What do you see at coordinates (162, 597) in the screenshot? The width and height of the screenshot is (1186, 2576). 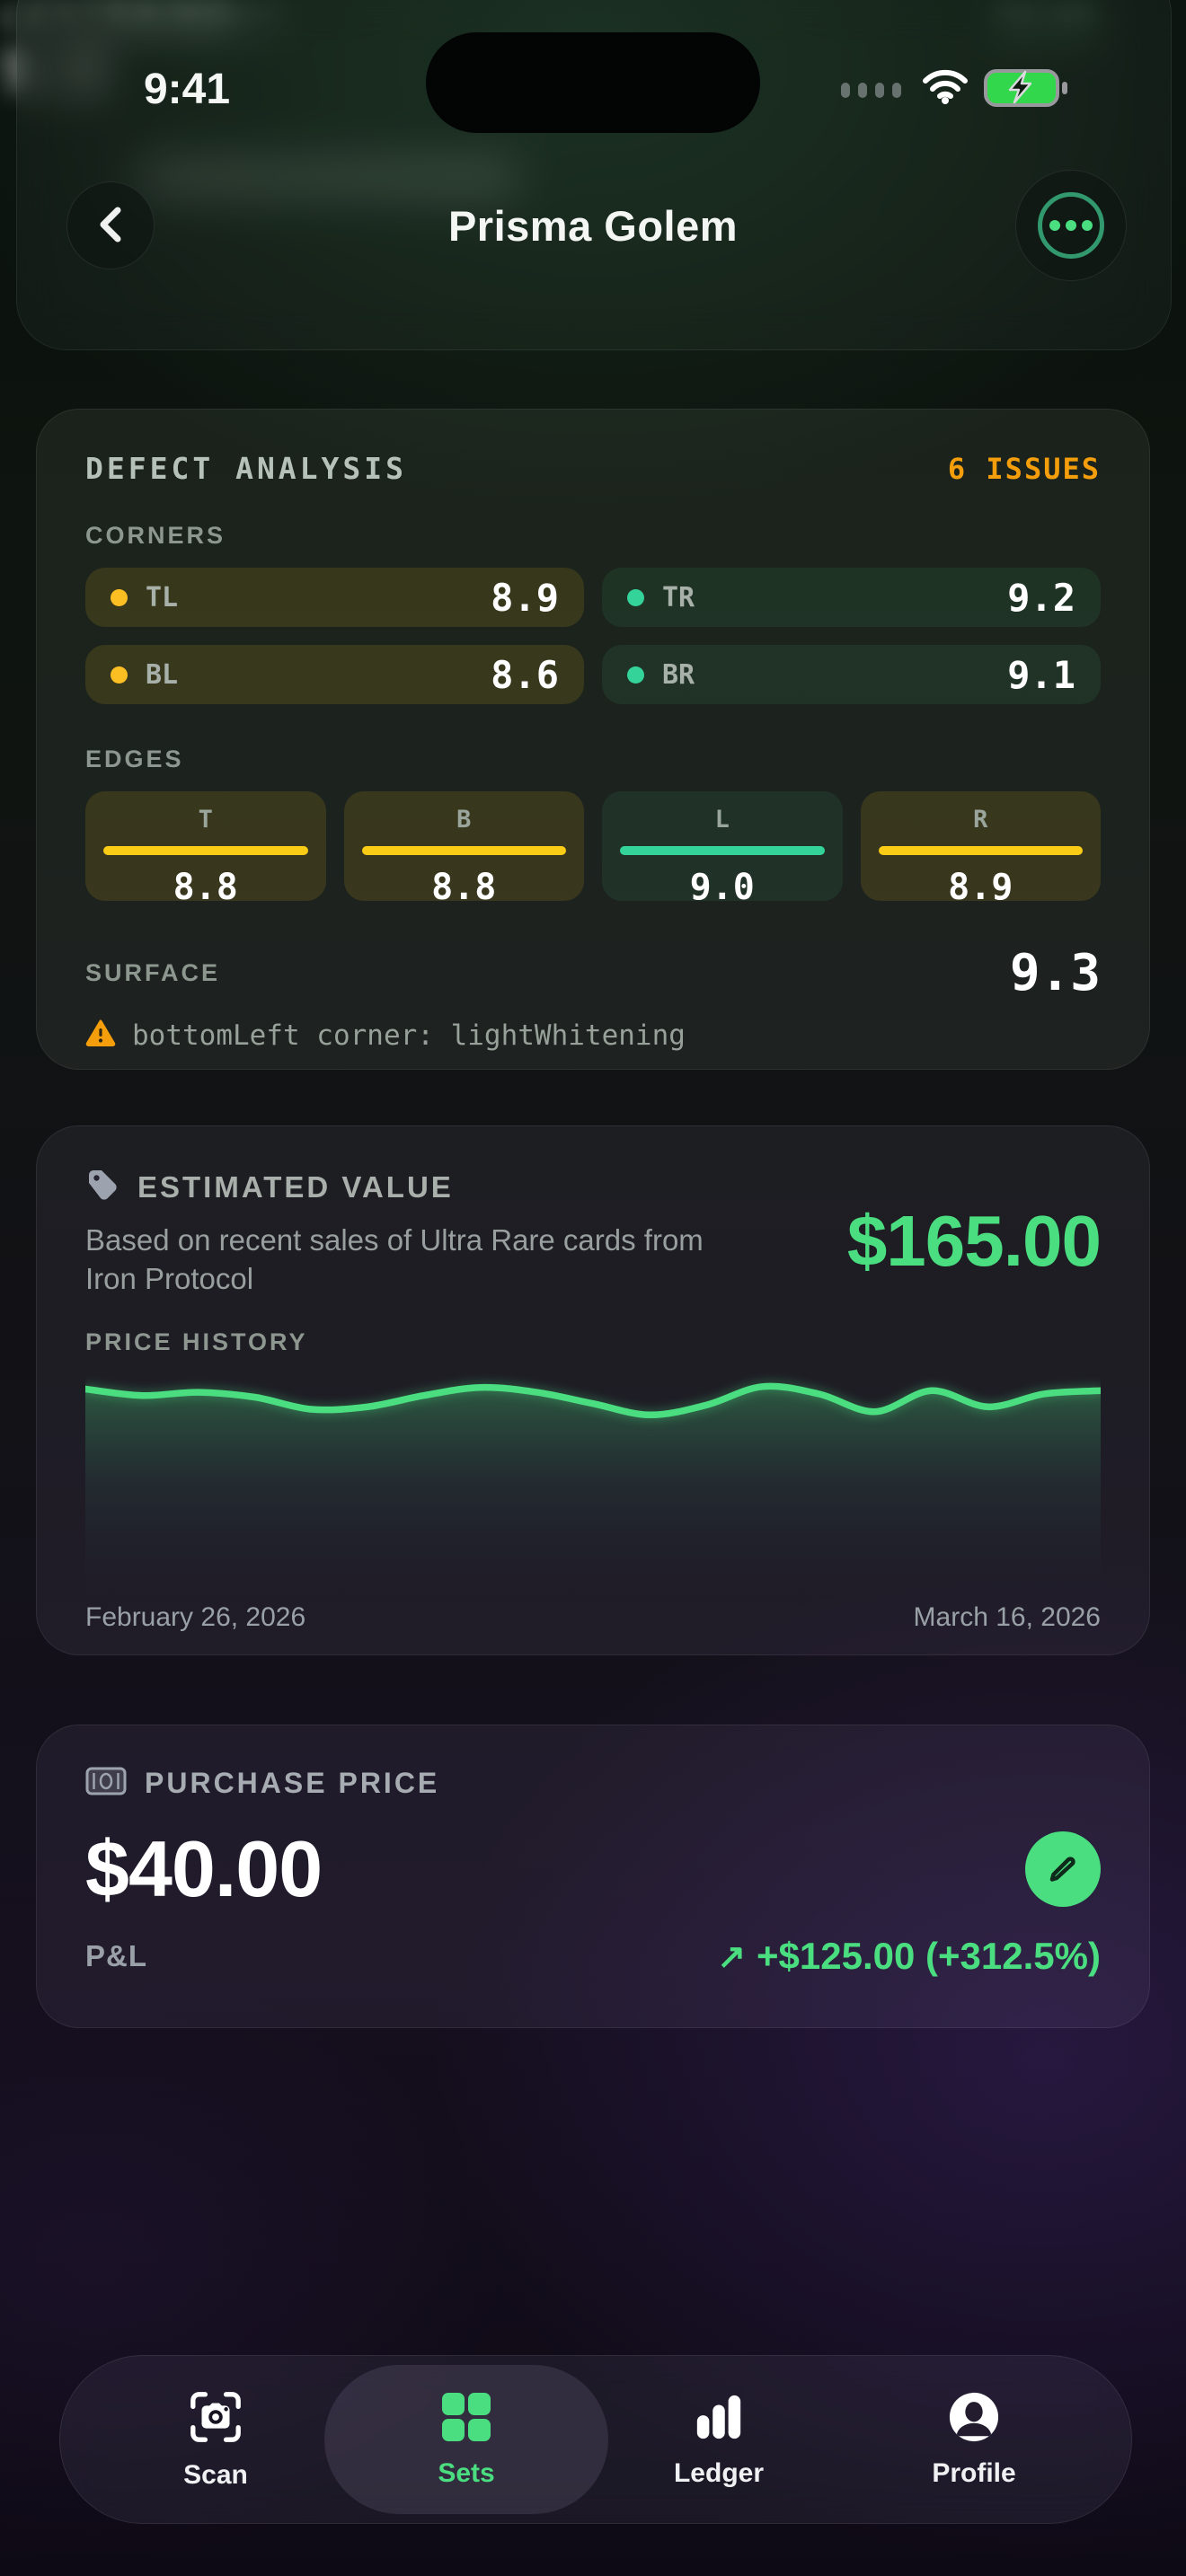 I see `corner-label: TL` at bounding box center [162, 597].